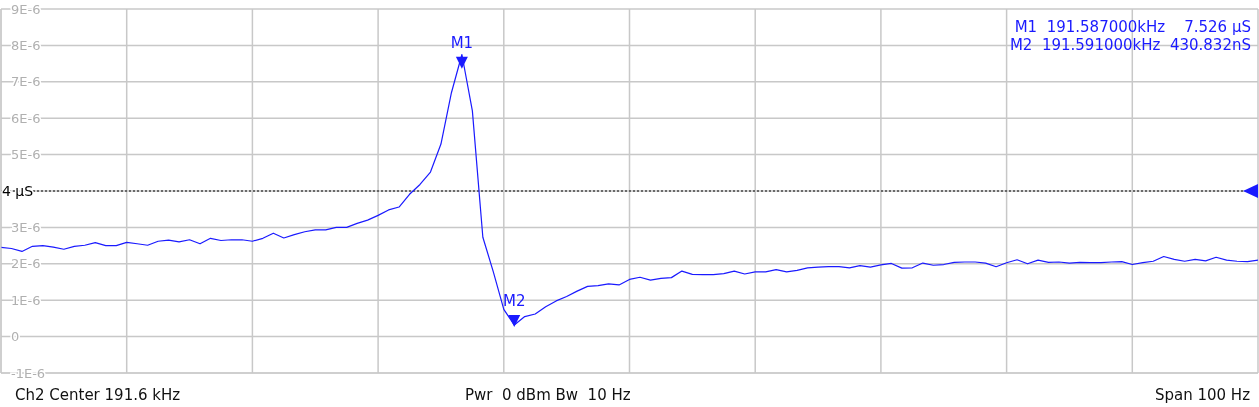 The width and height of the screenshot is (1259, 407). What do you see at coordinates (514, 300) in the screenshot?
I see `annotation: M2` at bounding box center [514, 300].